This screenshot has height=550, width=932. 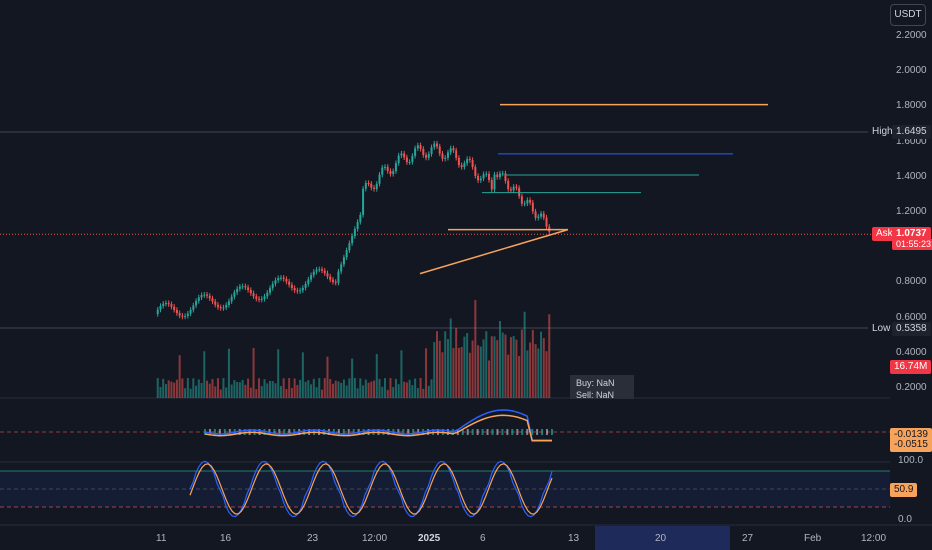 I want to click on macd-line, so click(x=378, y=425).